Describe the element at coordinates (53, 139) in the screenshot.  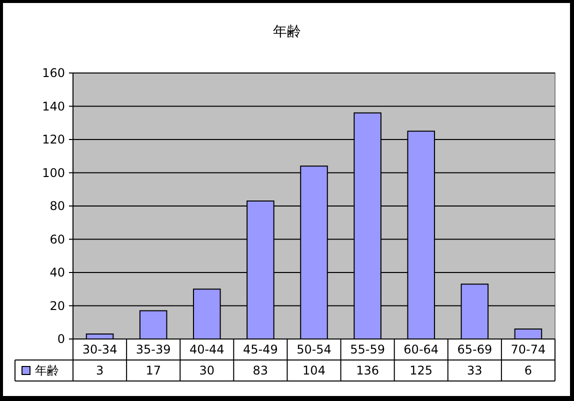
I see `y-tick-label: 120` at that location.